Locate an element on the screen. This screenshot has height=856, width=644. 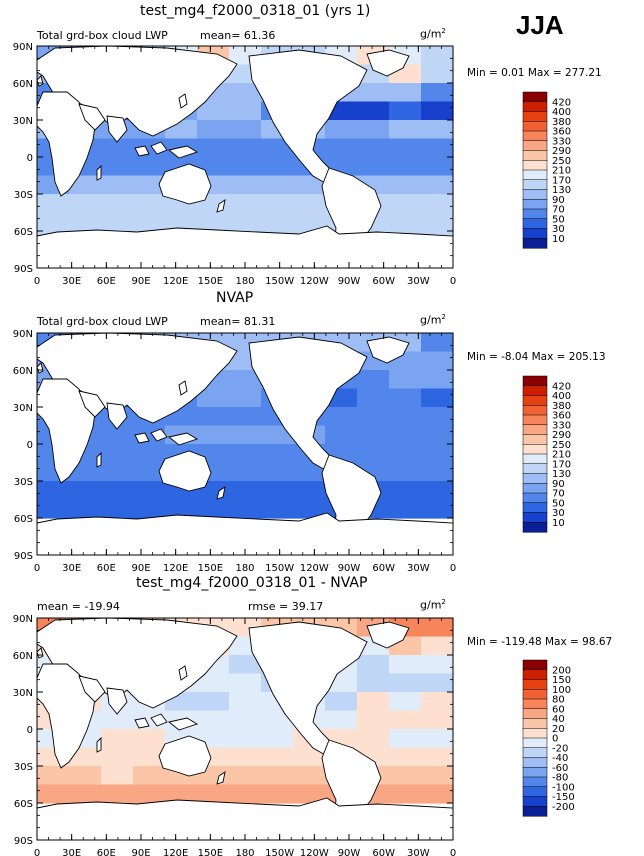
panel-3-title: test_mg4_f2000_0318_01 - NVAP is located at coordinates (252, 583).